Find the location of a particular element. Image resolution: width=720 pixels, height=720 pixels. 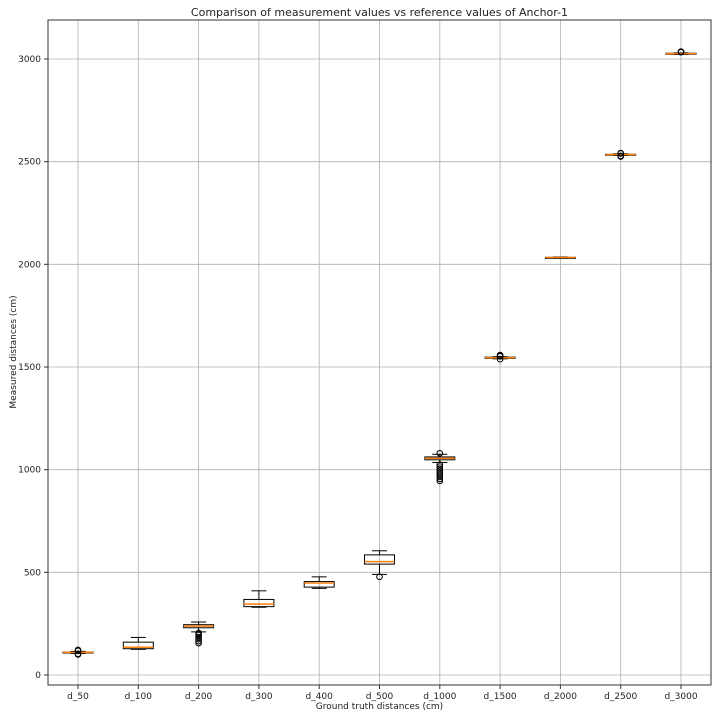

y-tick-label: 500 is located at coordinates (32, 573).